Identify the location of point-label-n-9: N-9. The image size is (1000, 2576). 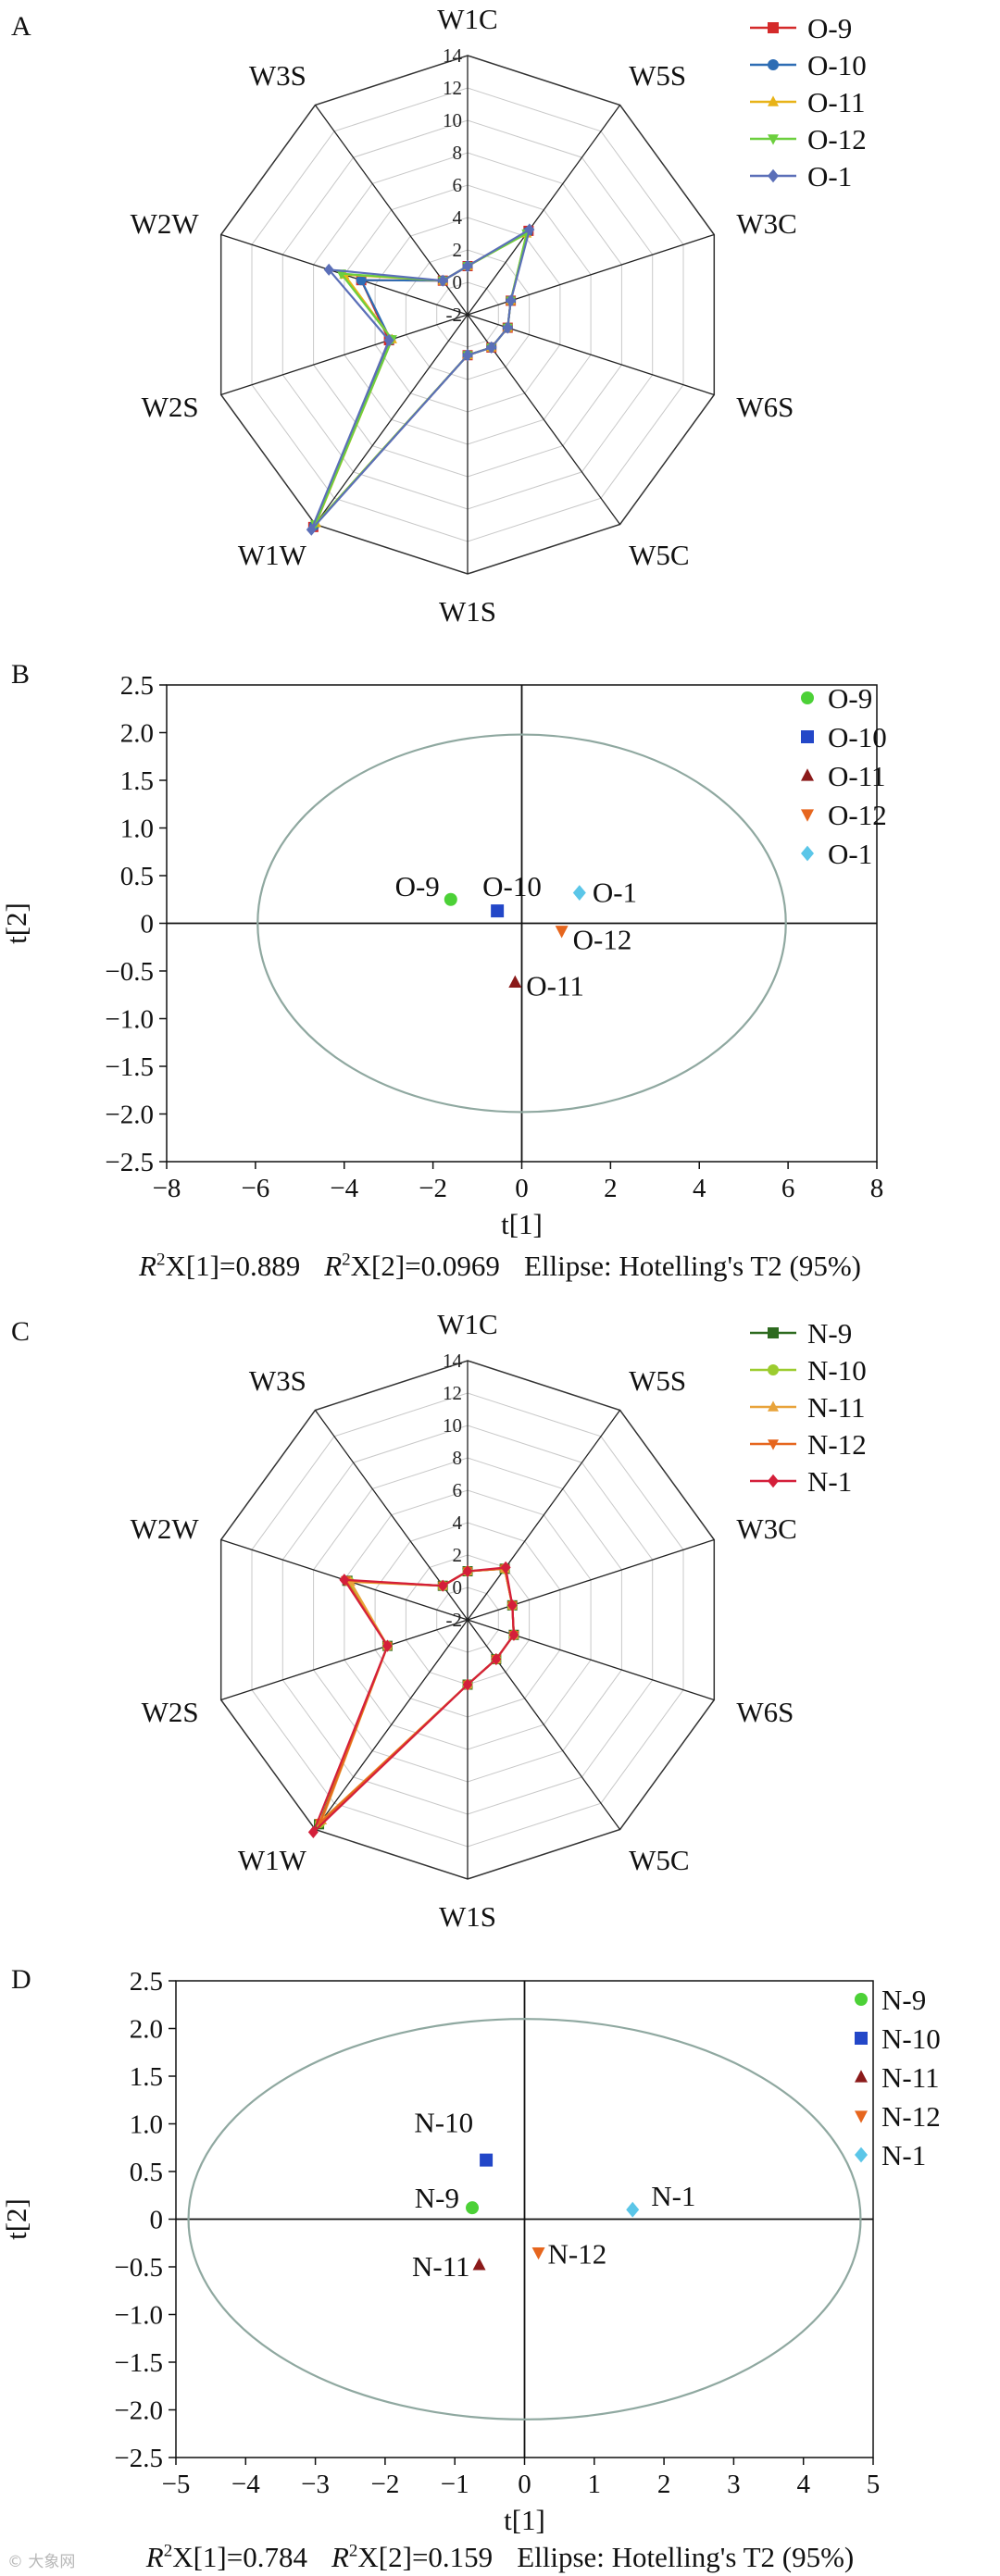
(437, 2198).